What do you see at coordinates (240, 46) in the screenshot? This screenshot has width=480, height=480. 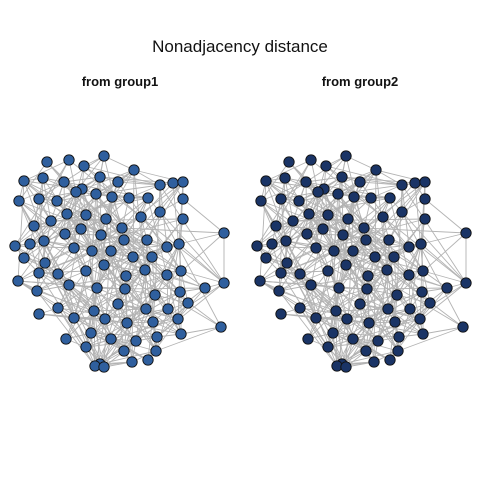 I see `figure-title: Nonadjacency distance` at bounding box center [240, 46].